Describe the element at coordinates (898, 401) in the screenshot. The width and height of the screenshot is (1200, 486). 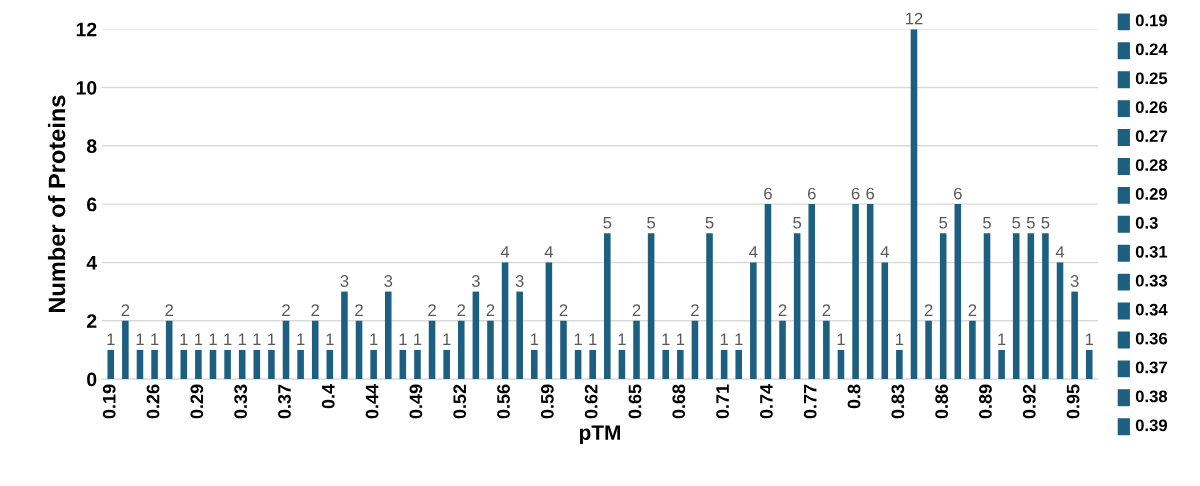
I see `x-tick-label: 0.83` at that location.